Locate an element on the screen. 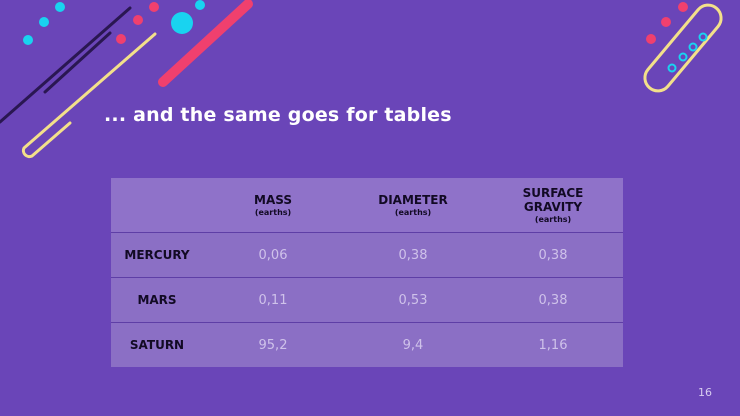 This screenshot has width=740, height=416. header-label: DIAMETER is located at coordinates (413, 199).